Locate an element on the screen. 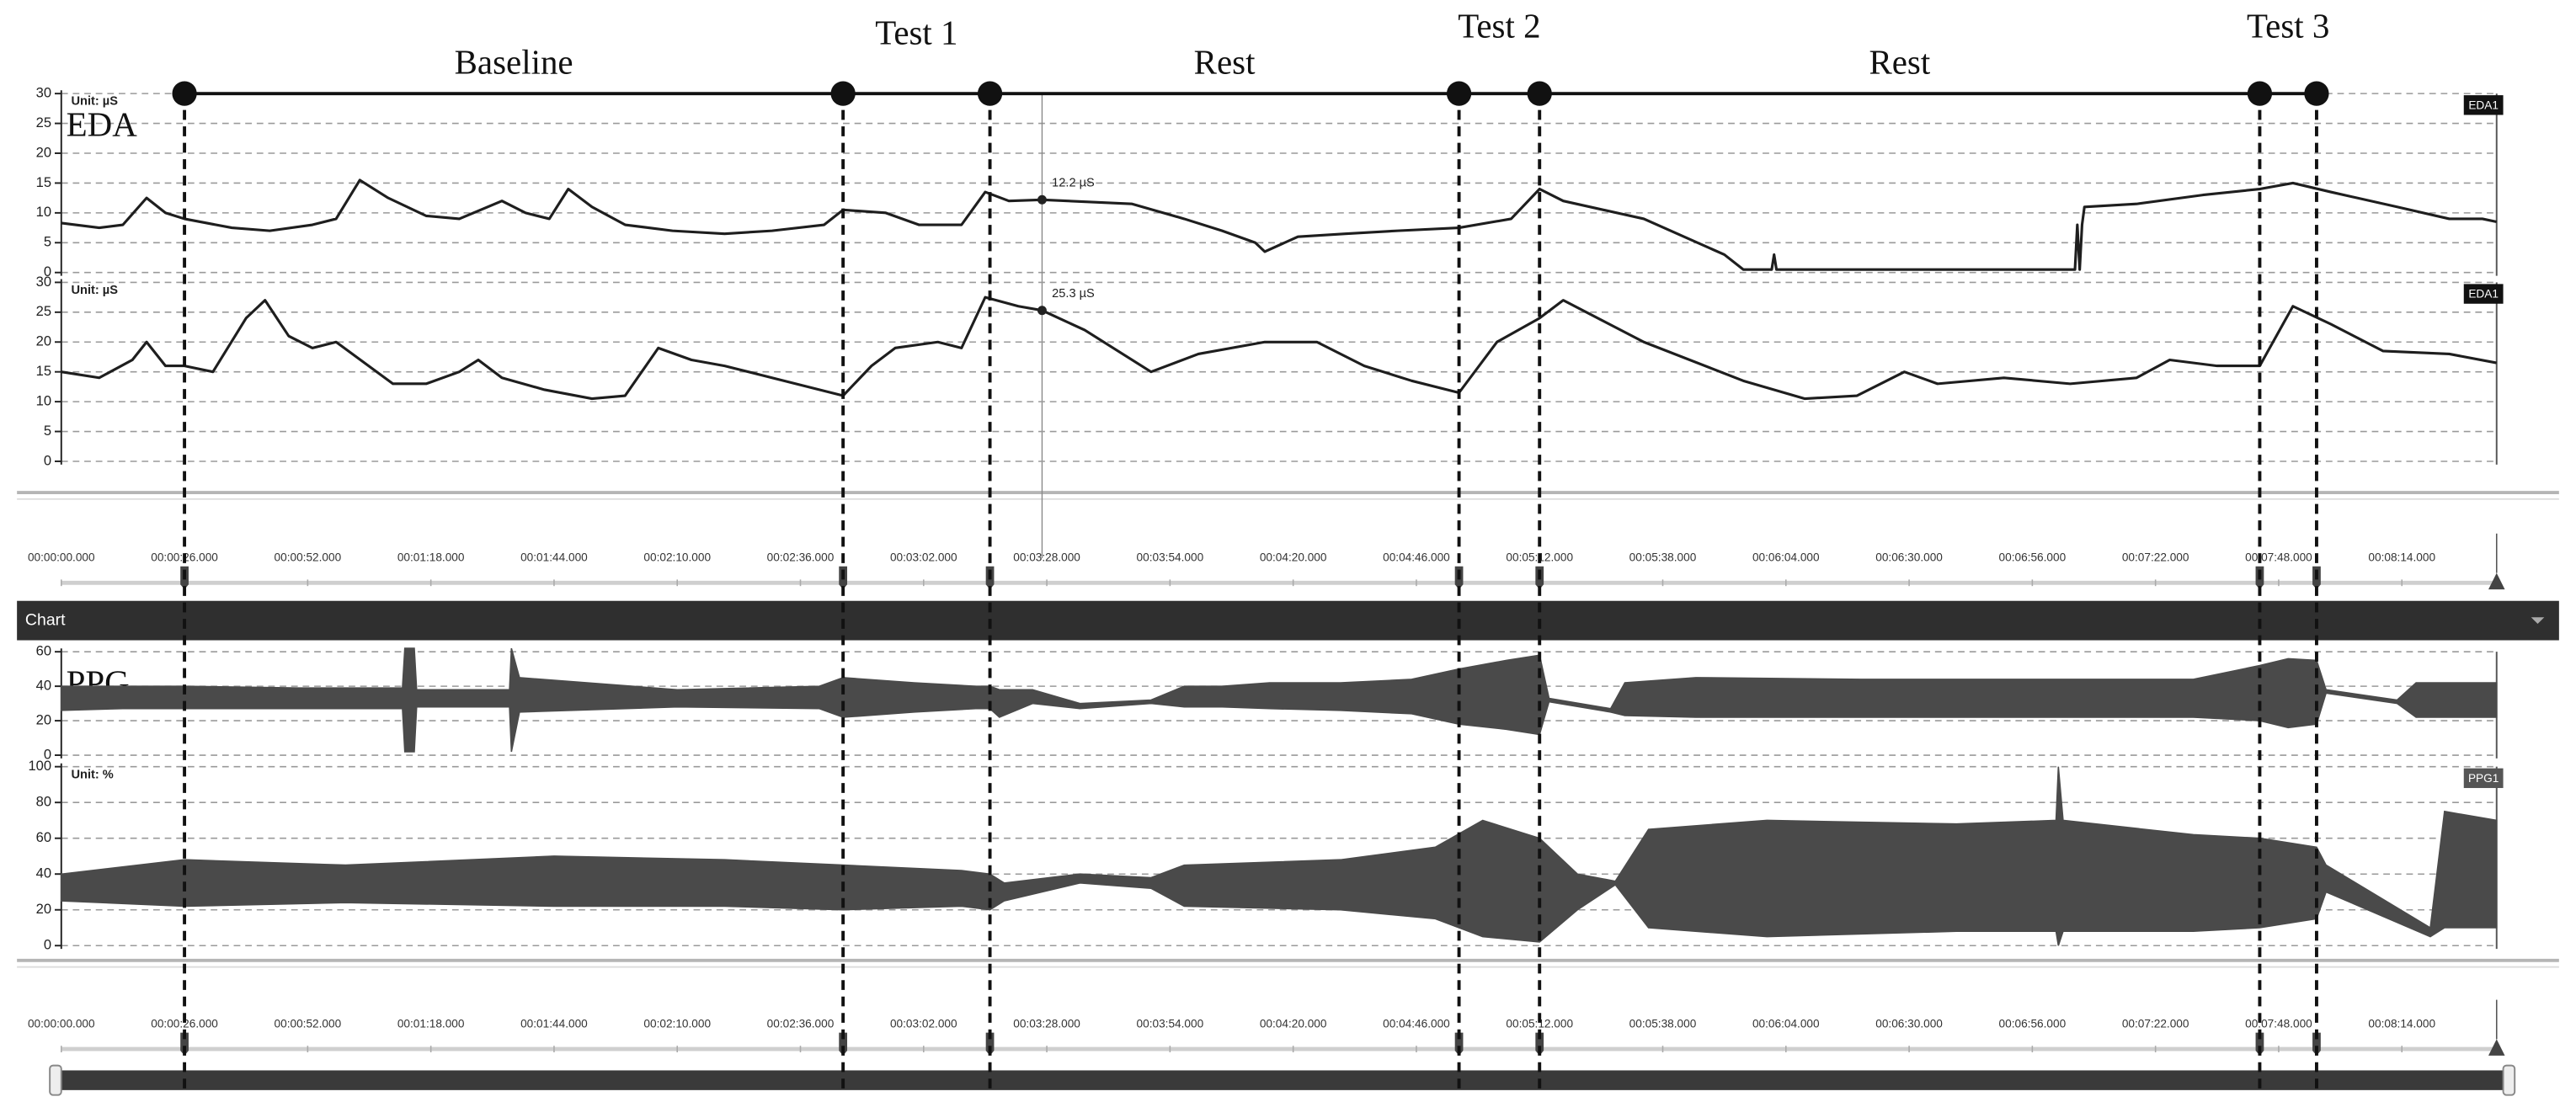 The width and height of the screenshot is (2576, 1118). time-tick-label: 00:00:26.000 is located at coordinates (184, 1023).